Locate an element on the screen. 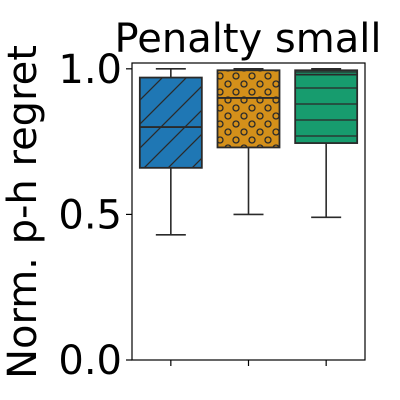 This screenshot has width=400, height=400. y-tick-label: 0.5 is located at coordinates (90, 215).